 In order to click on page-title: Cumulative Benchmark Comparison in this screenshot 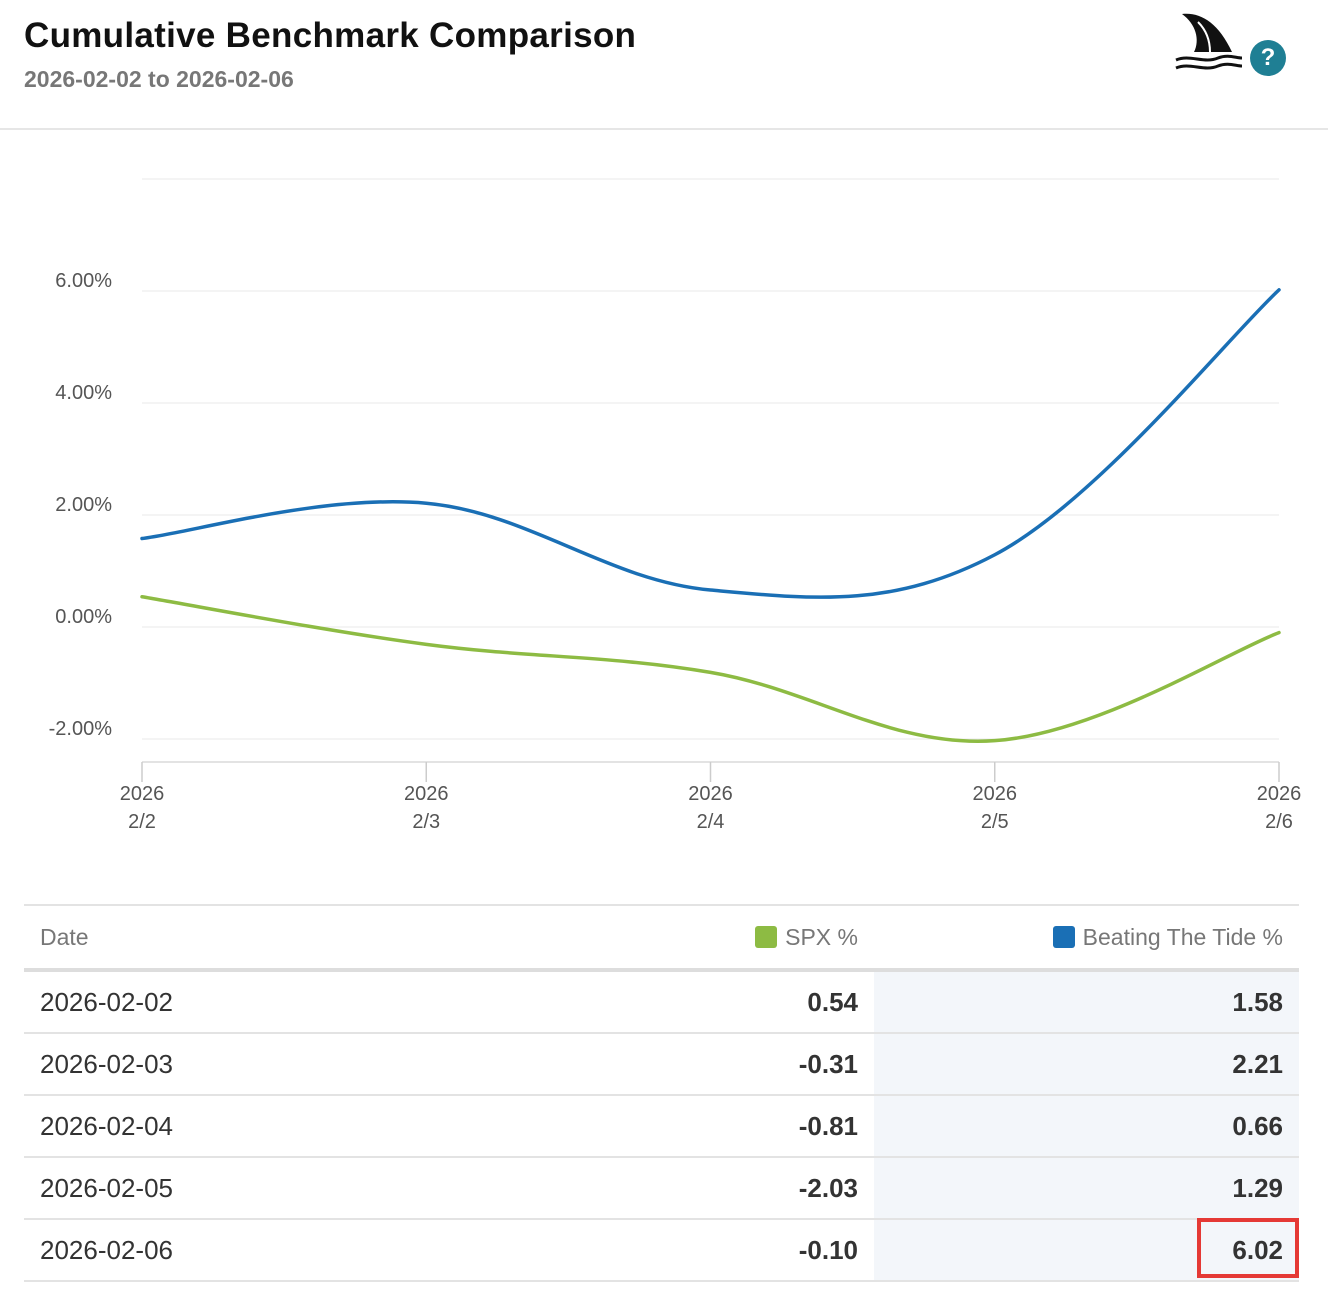, I will do `click(330, 35)`.